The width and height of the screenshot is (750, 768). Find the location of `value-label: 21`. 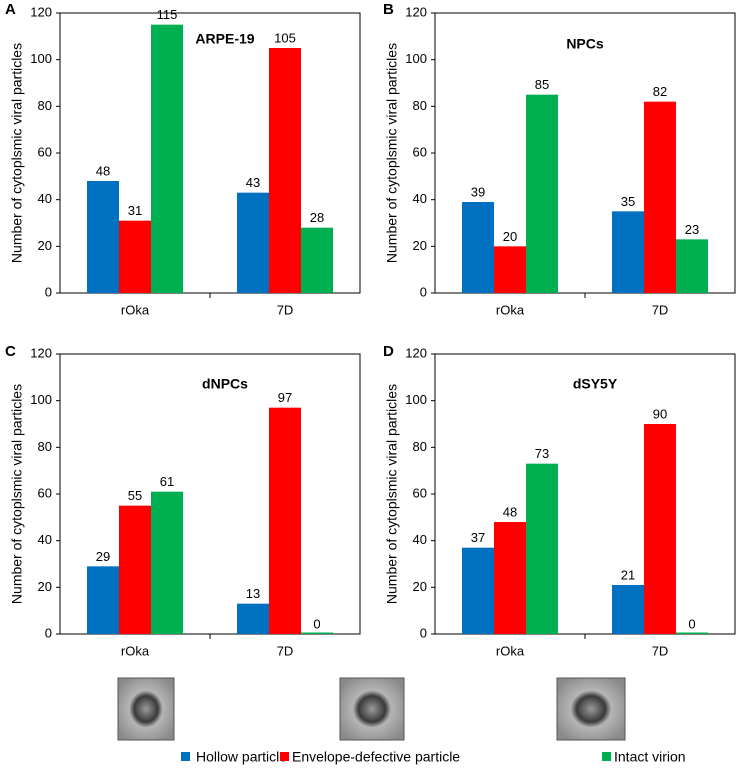

value-label: 21 is located at coordinates (628, 574).